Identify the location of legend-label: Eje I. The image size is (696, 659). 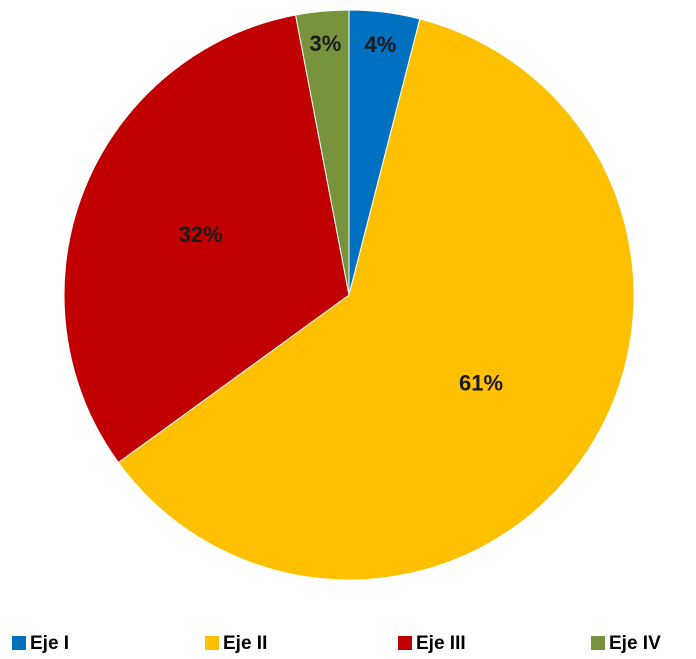
(49, 643).